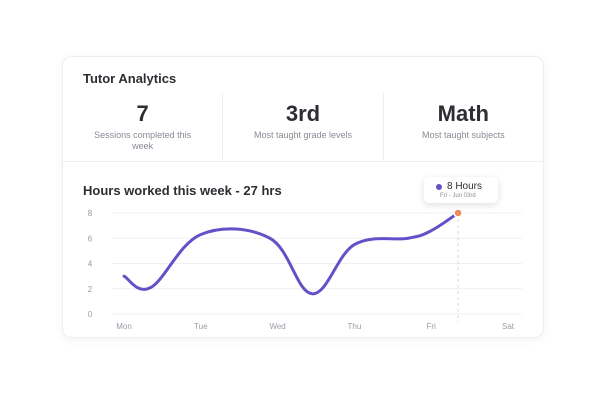 The image size is (606, 411). What do you see at coordinates (143, 140) in the screenshot?
I see `stat-label: Sessions completed this week` at bounding box center [143, 140].